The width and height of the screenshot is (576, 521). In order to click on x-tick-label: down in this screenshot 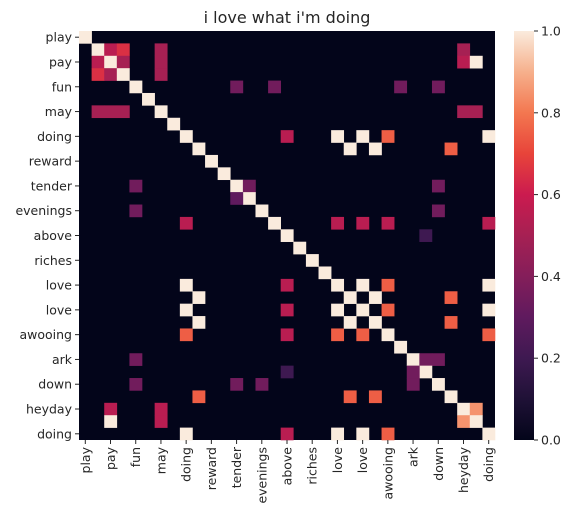, I will do `click(438, 464)`.